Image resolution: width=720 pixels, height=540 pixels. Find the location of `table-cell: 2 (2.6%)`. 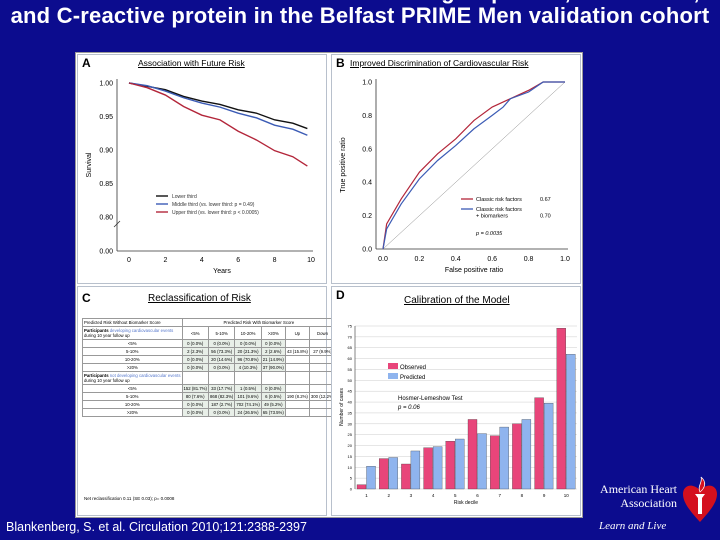

table-cell: 2 (2.6%) is located at coordinates (273, 351).